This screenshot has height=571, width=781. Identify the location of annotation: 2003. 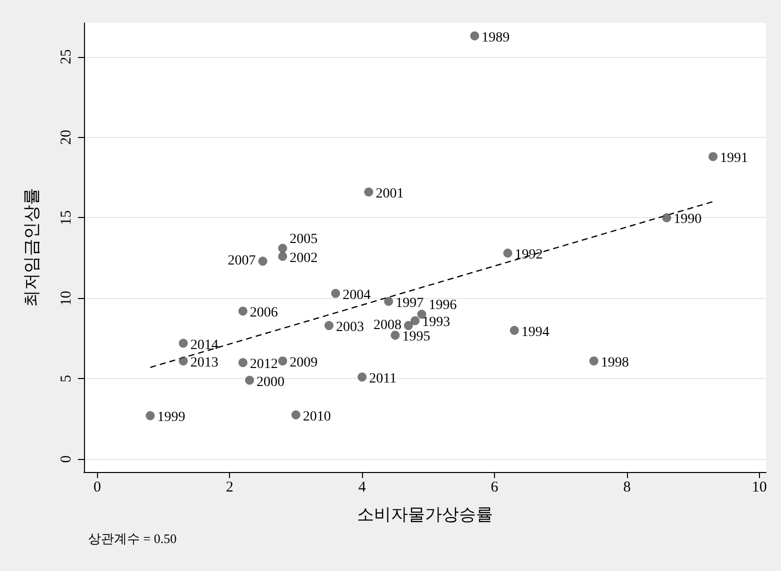
(350, 328).